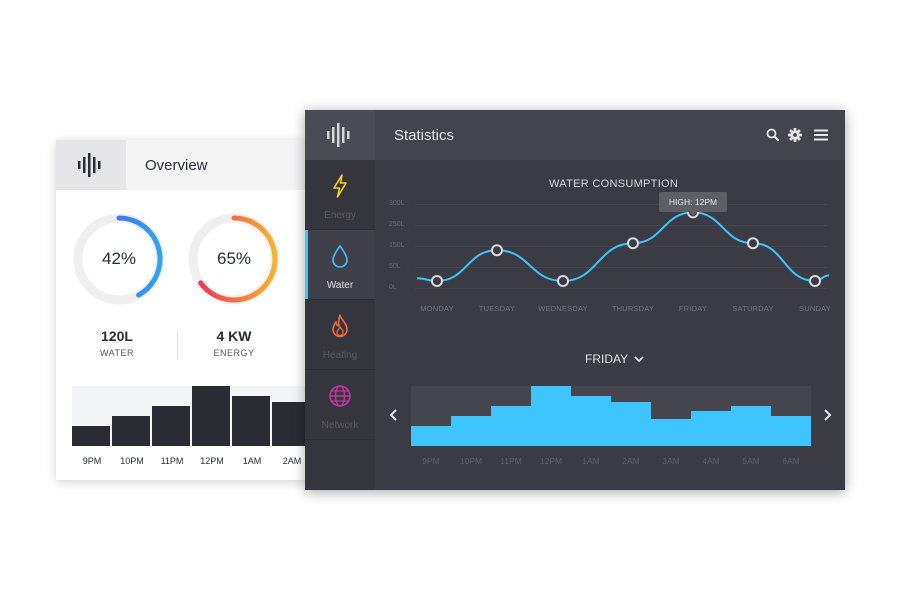 The height and width of the screenshot is (600, 900). I want to click on sidebar-item-label: Energy, so click(340, 215).